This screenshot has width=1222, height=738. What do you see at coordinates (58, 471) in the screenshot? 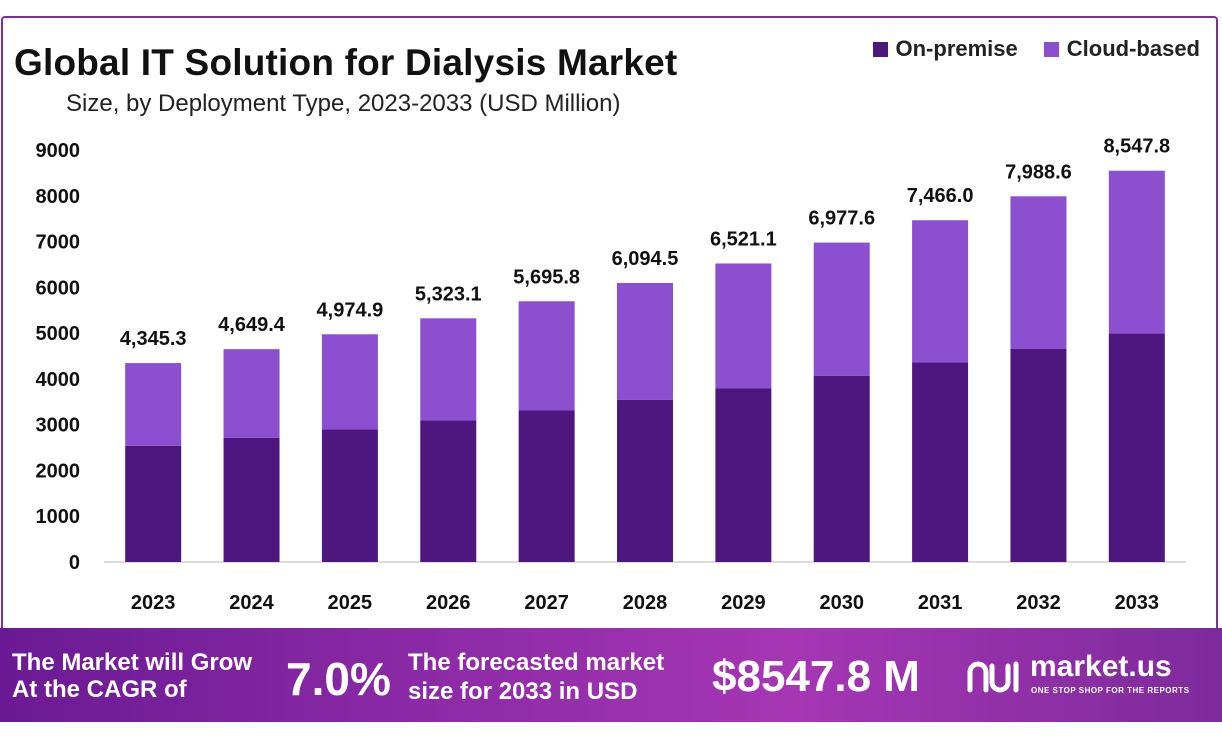
I see `y-tick-label: 2000` at bounding box center [58, 471].